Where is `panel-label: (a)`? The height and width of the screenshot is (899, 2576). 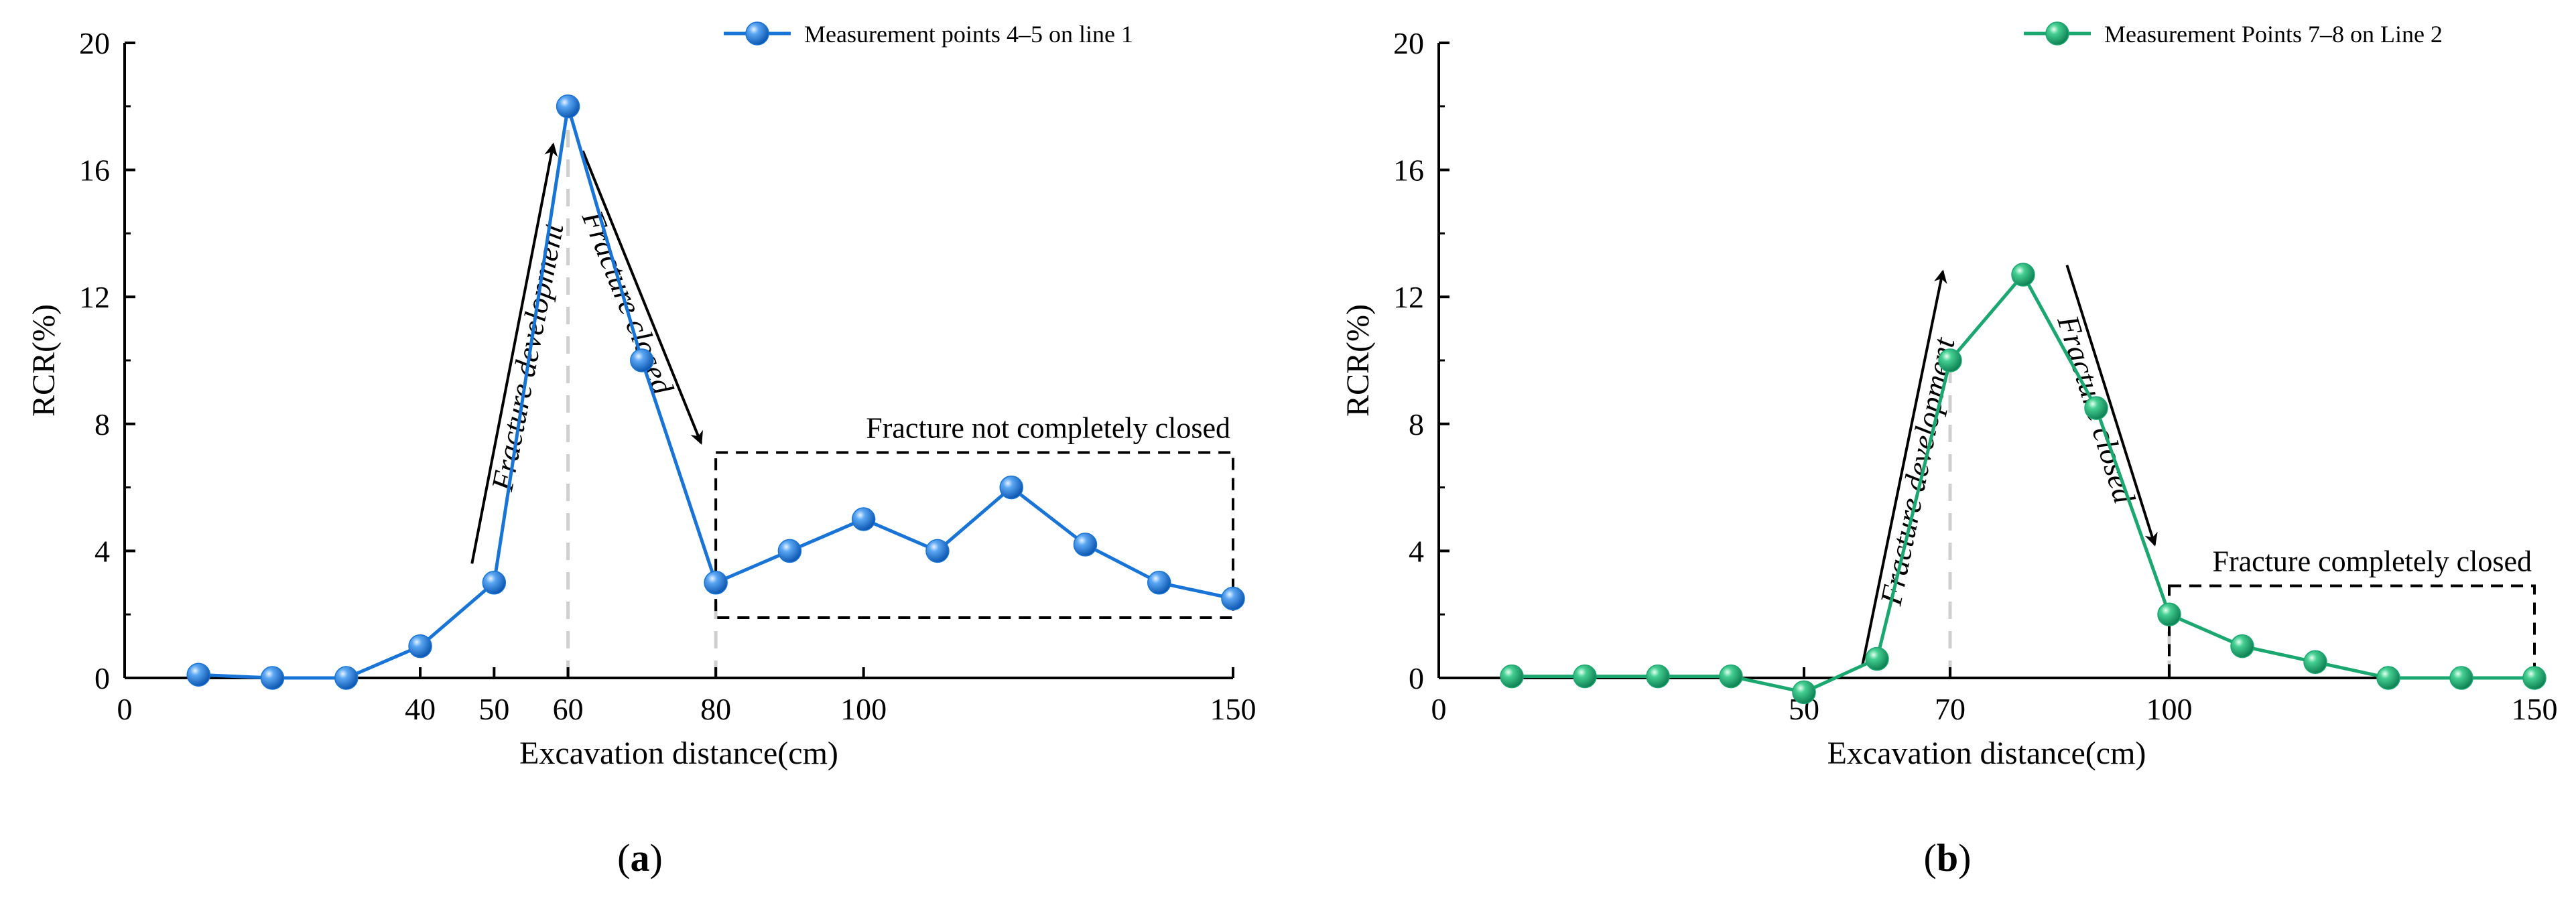 panel-label: (a) is located at coordinates (640, 858).